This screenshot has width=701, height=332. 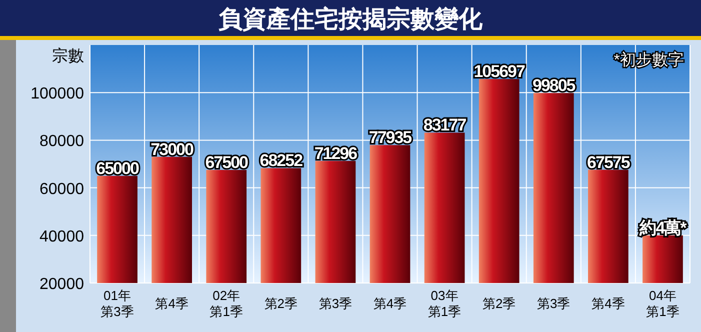 I want to click on data-label: 73000, so click(x=172, y=149).